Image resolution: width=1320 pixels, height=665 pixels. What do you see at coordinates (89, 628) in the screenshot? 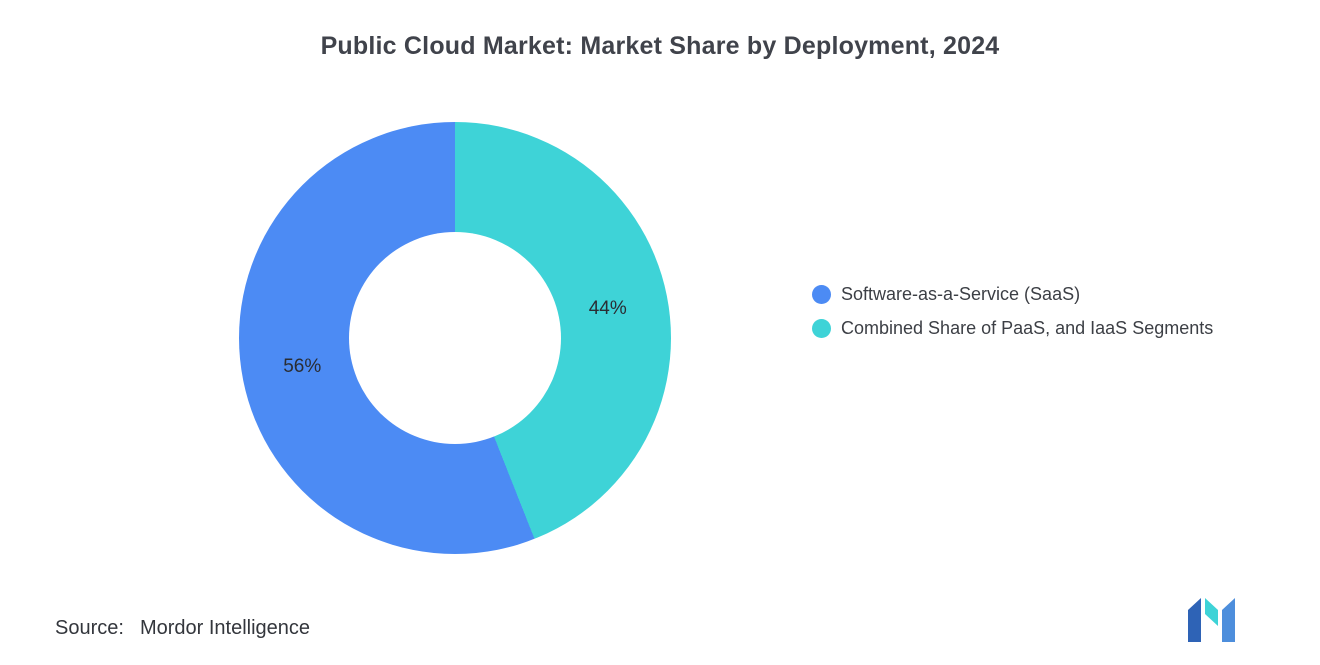
I see `source-label: Source:` at bounding box center [89, 628].